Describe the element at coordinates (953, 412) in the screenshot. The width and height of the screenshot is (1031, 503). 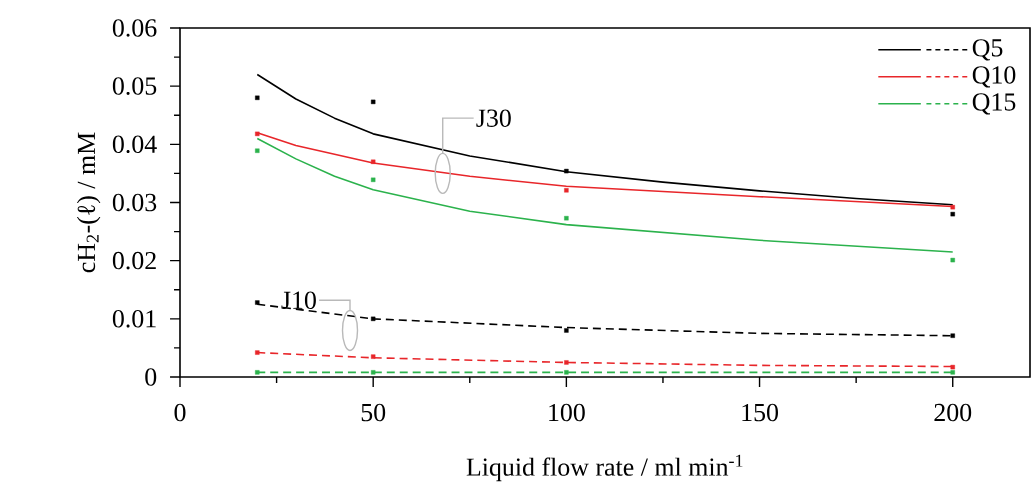
I see `x-tick-label: 200` at that location.